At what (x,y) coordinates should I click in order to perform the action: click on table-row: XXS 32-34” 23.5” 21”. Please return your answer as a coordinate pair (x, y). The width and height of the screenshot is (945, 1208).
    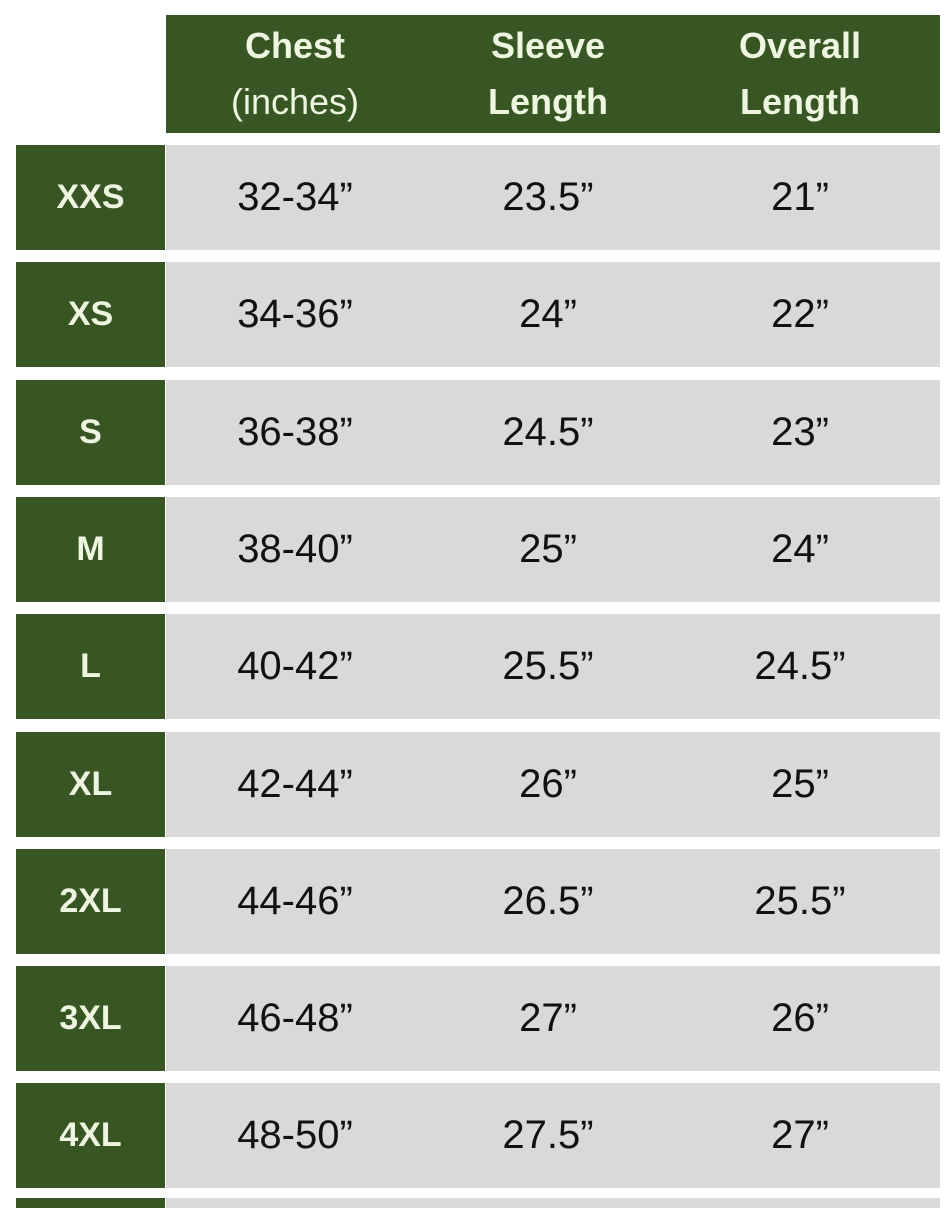
    Looking at the image, I should click on (478, 197).